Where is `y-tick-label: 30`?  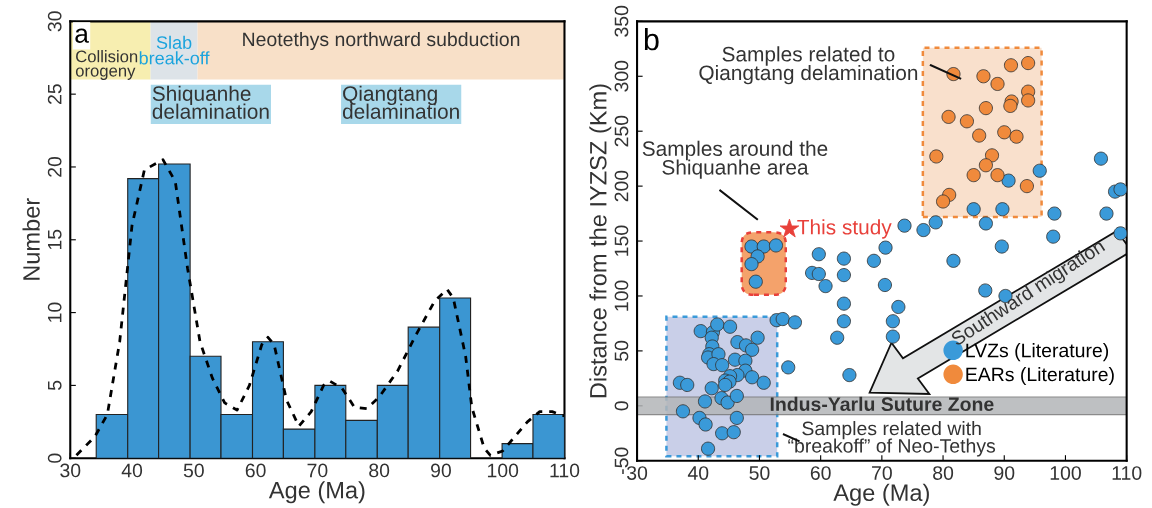 y-tick-label: 30 is located at coordinates (54, 21).